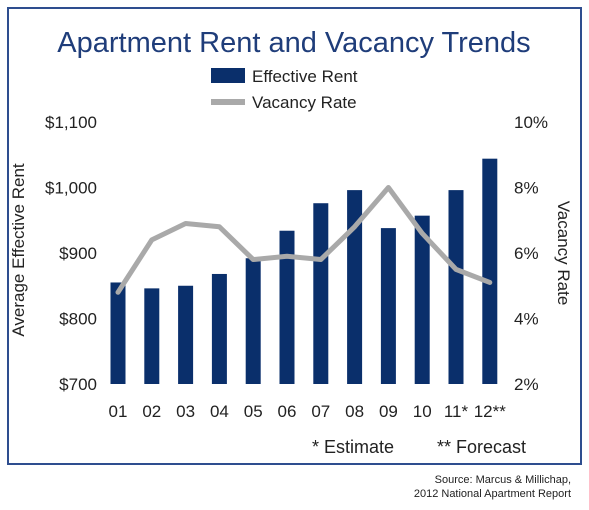  Describe the element at coordinates (151, 411) in the screenshot. I see `x-tick-label: 02` at that location.